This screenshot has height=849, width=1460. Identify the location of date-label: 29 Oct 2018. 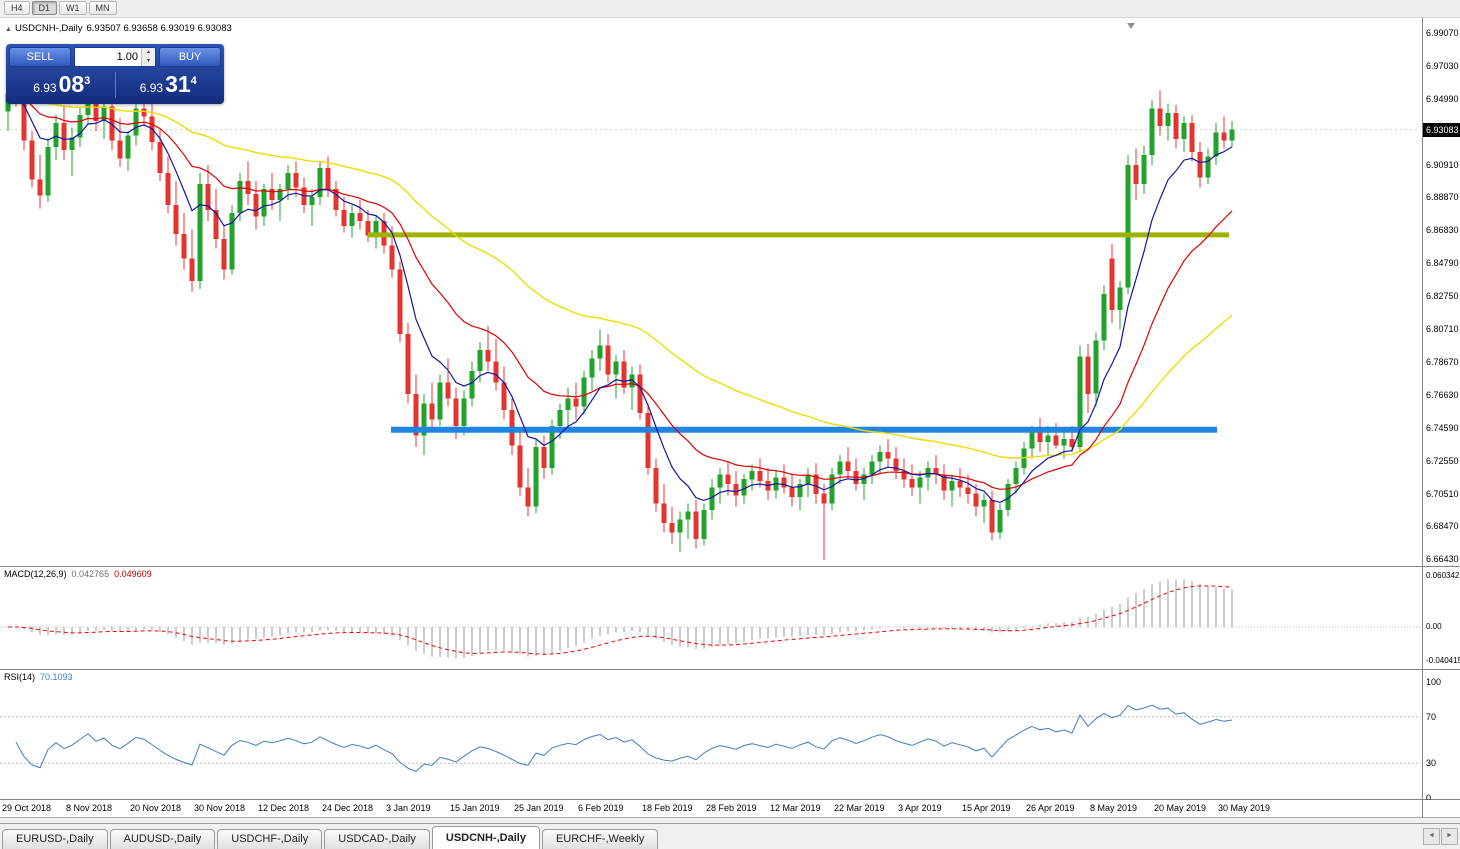
(27, 808).